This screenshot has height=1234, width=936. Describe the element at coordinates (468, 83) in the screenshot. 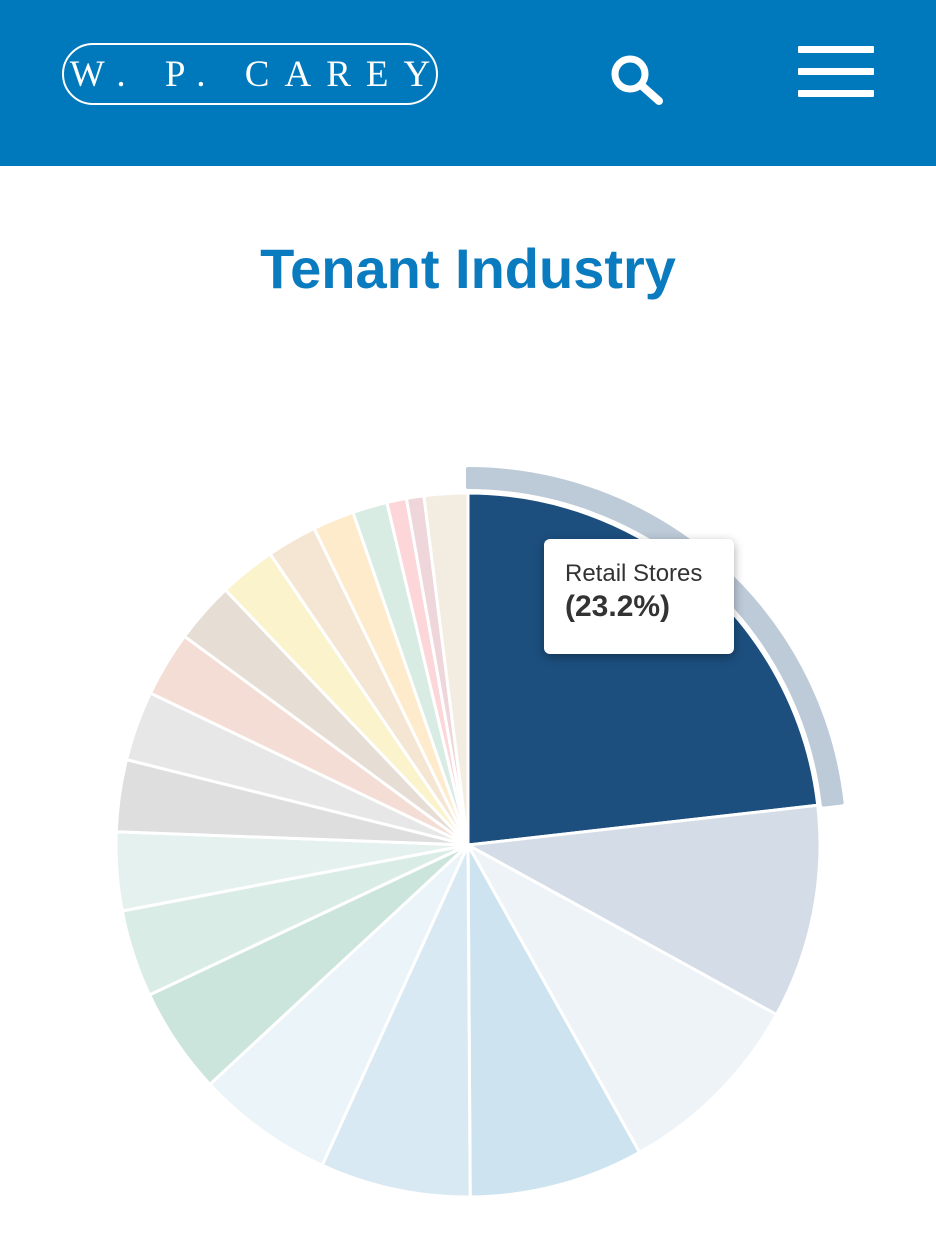

I see `site-header: W. P. CAREY` at that location.